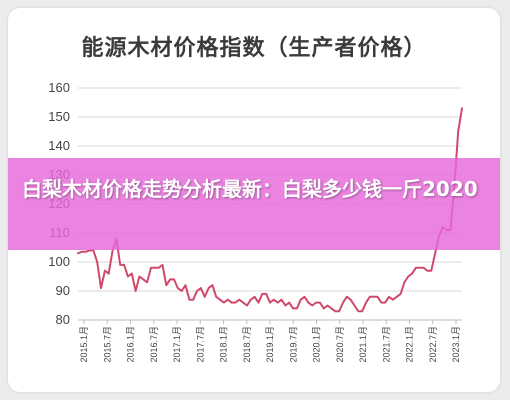 The height and width of the screenshot is (400, 510). What do you see at coordinates (200, 344) in the screenshot?
I see `x-tick-label: 2017.7月` at bounding box center [200, 344].